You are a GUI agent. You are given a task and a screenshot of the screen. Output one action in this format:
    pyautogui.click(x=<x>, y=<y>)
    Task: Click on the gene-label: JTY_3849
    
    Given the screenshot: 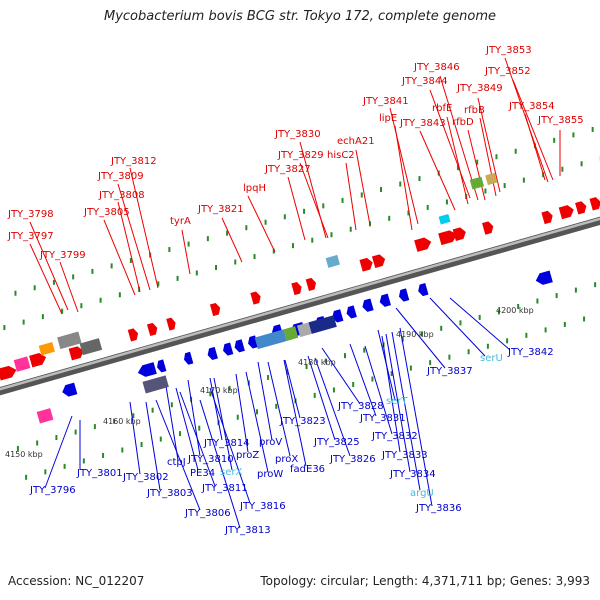 What is the action you would take?
    pyautogui.click(x=479, y=88)
    